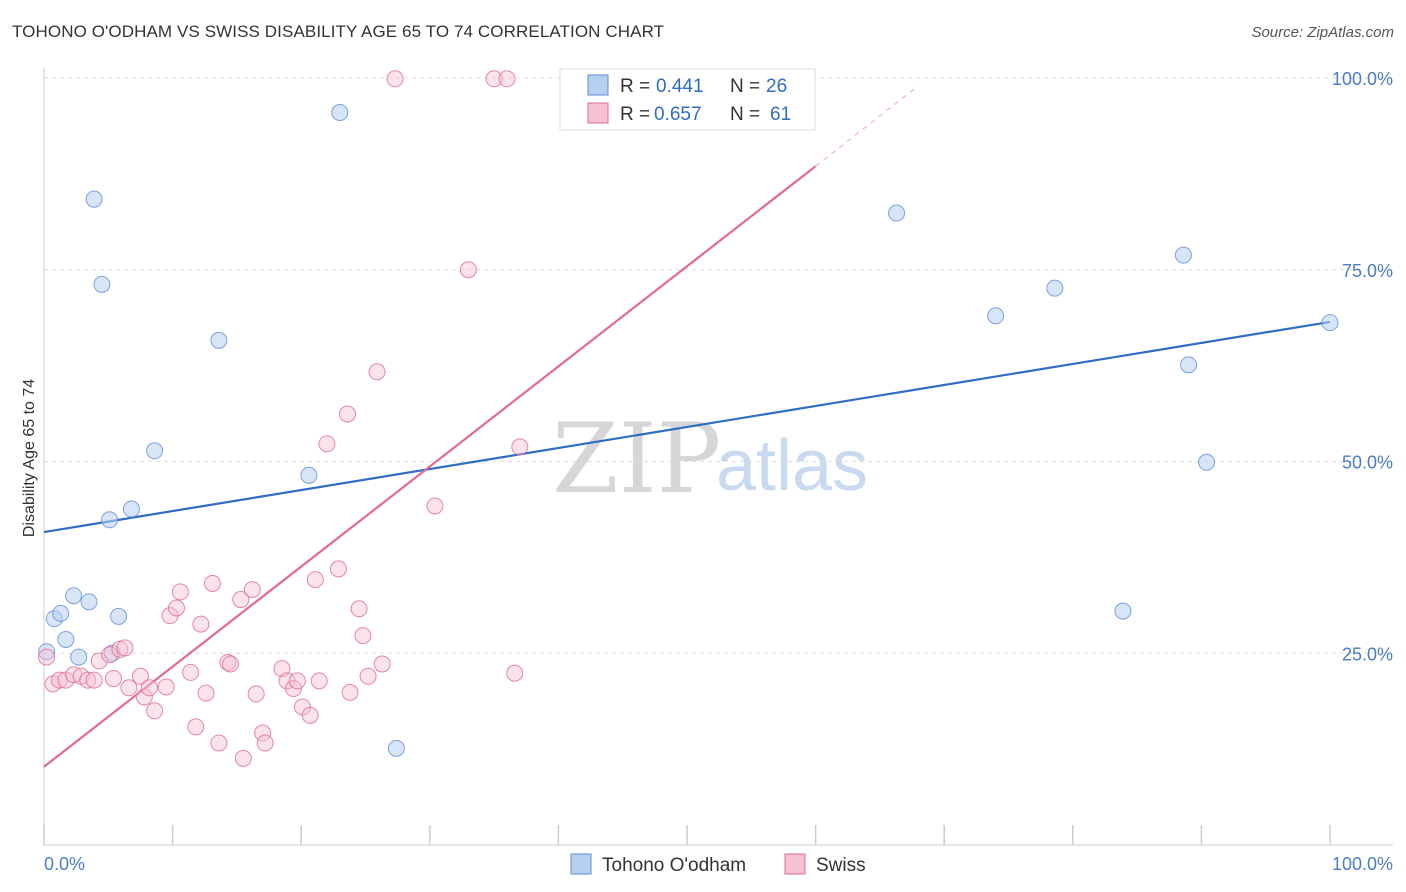 This screenshot has width=1406, height=892. I want to click on y-tick-label: 25.0%, so click(1367, 654).